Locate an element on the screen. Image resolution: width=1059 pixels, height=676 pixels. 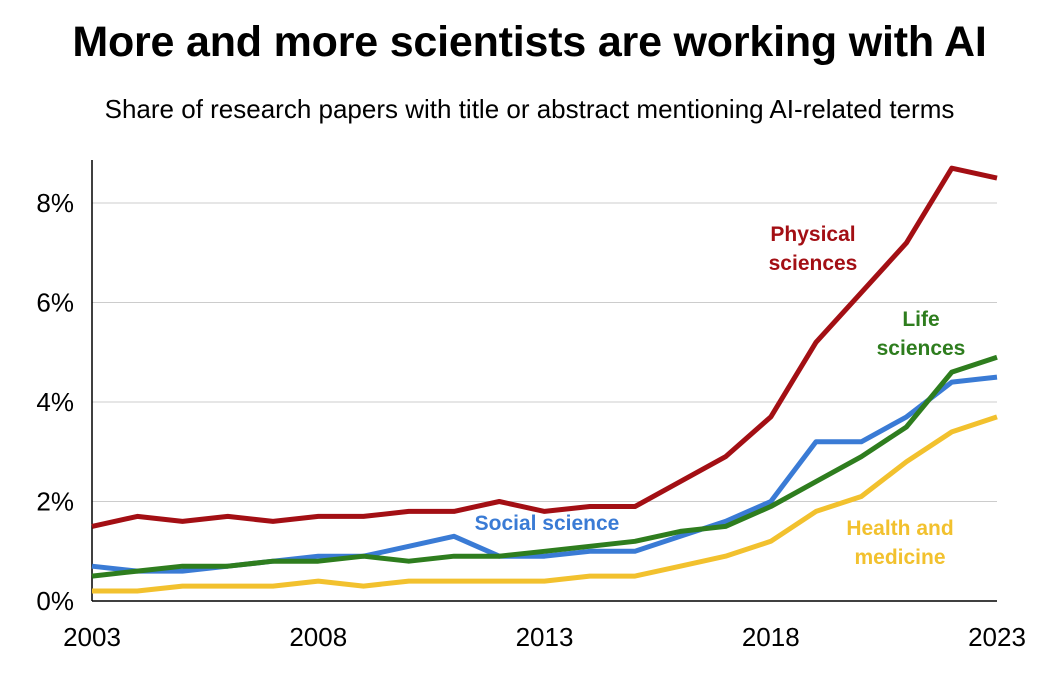
y-tick-label: 0% is located at coordinates (55, 601).